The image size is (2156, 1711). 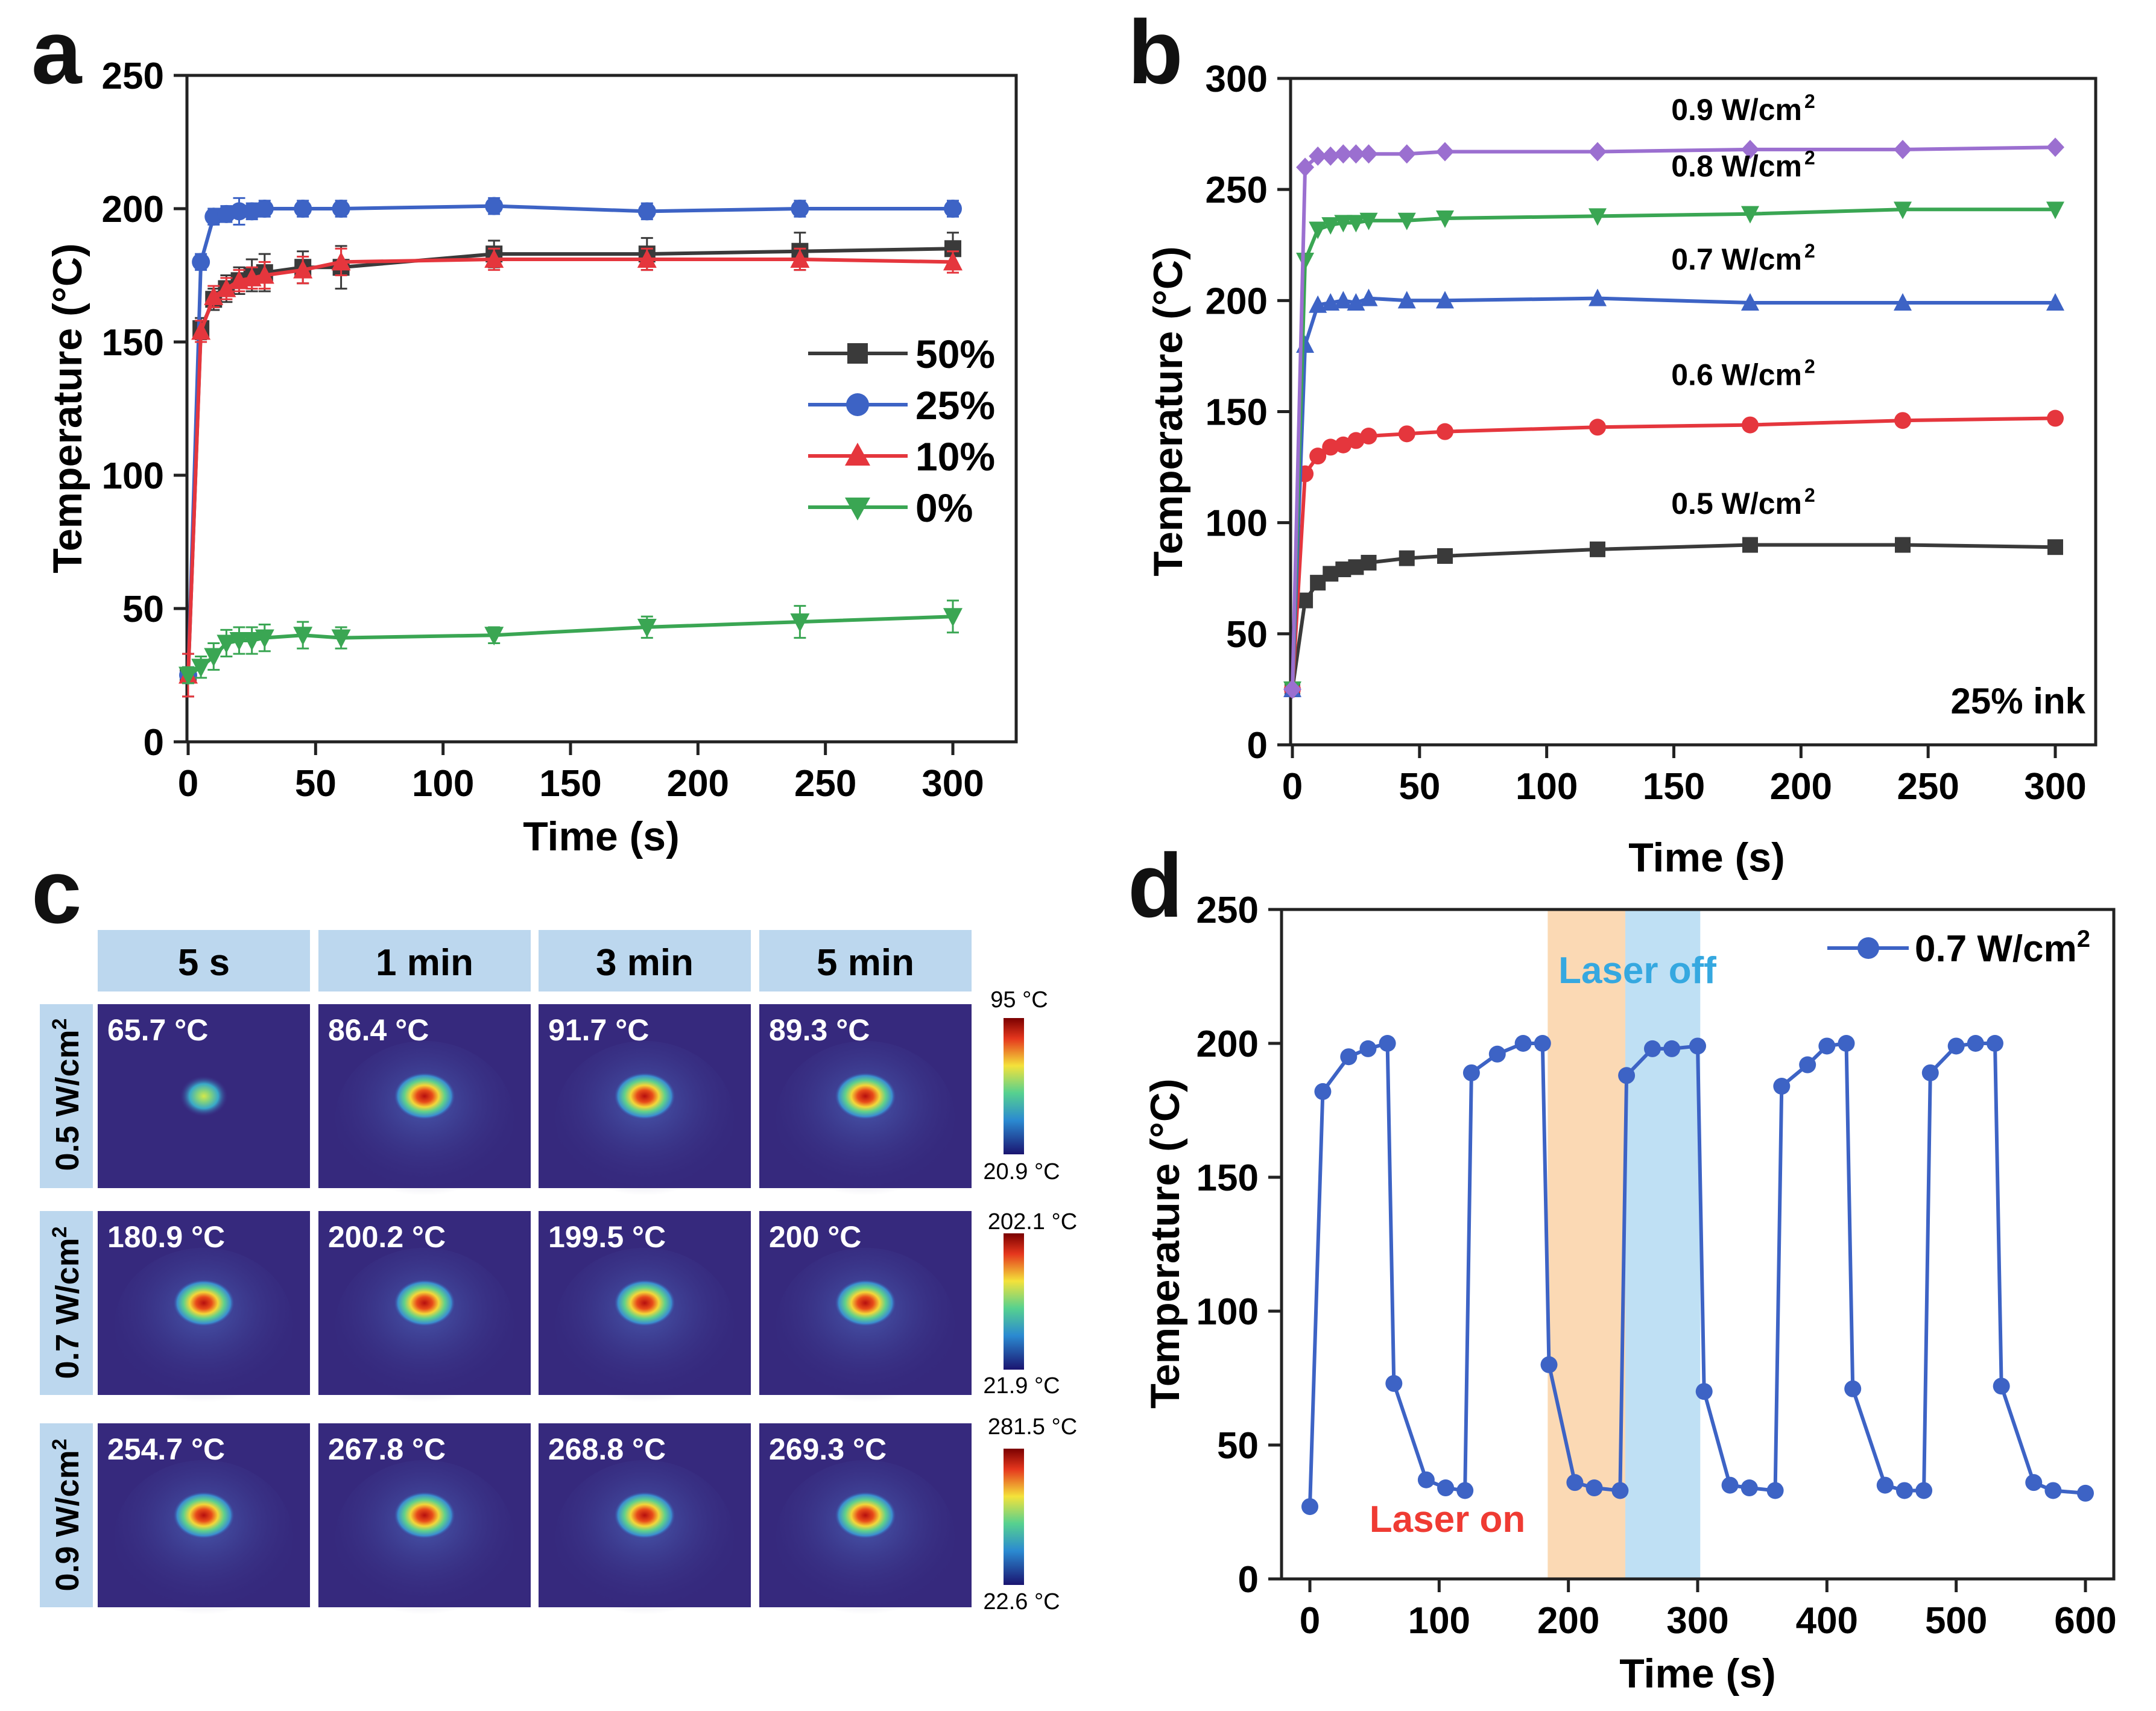 What do you see at coordinates (166, 1237) in the screenshot?
I see `thermal-temp-1-0: 180.9 °C` at bounding box center [166, 1237].